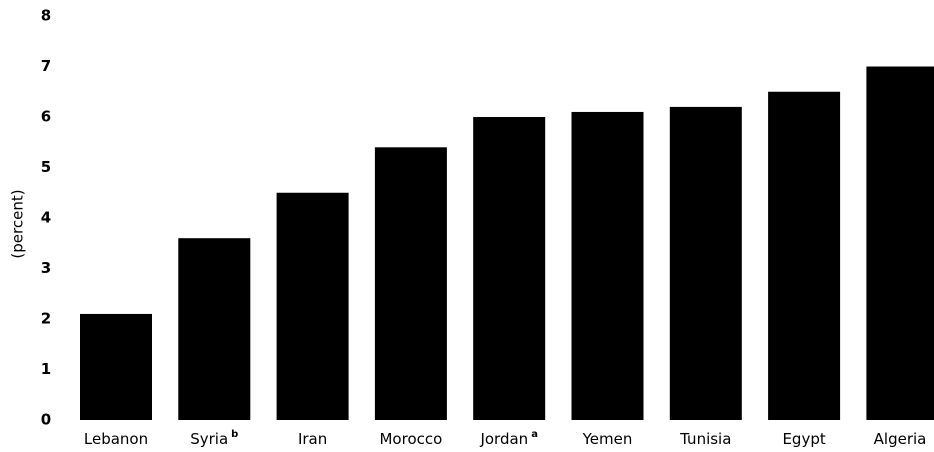 The width and height of the screenshot is (934, 452). Describe the element at coordinates (900, 439) in the screenshot. I see `category-label: Algeria` at that location.